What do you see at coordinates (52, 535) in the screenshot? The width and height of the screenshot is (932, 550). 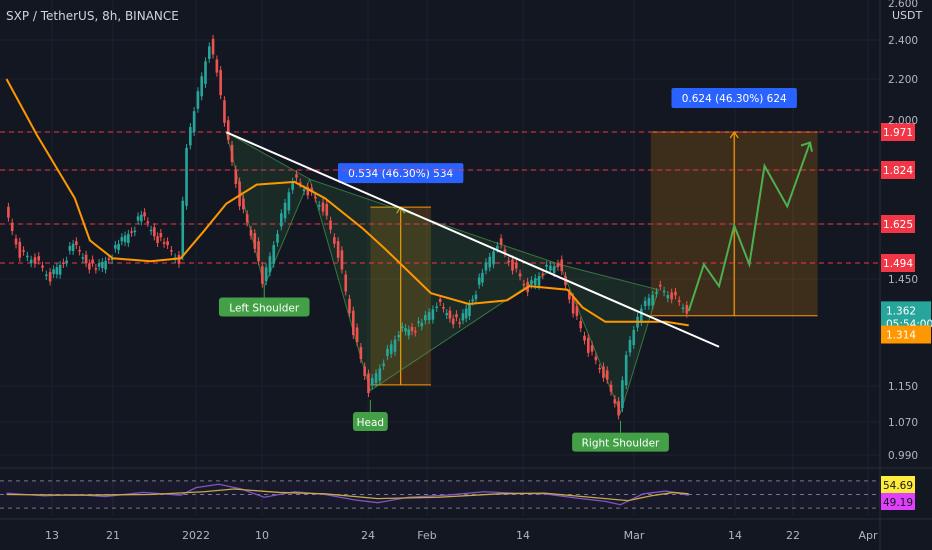 I see `x-tick-label: 13` at bounding box center [52, 535].